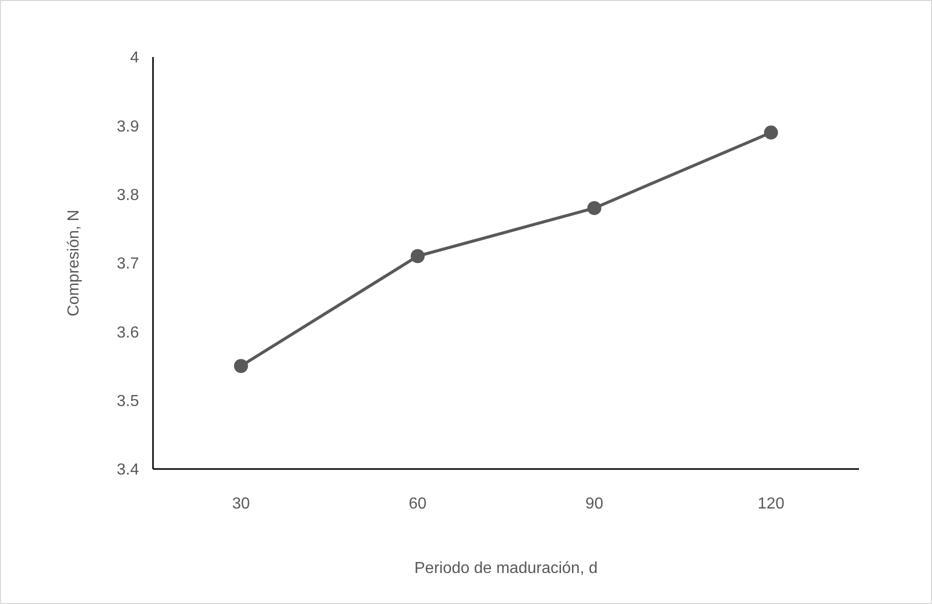 The image size is (932, 604). I want to click on x-tick-label: 120, so click(771, 503).